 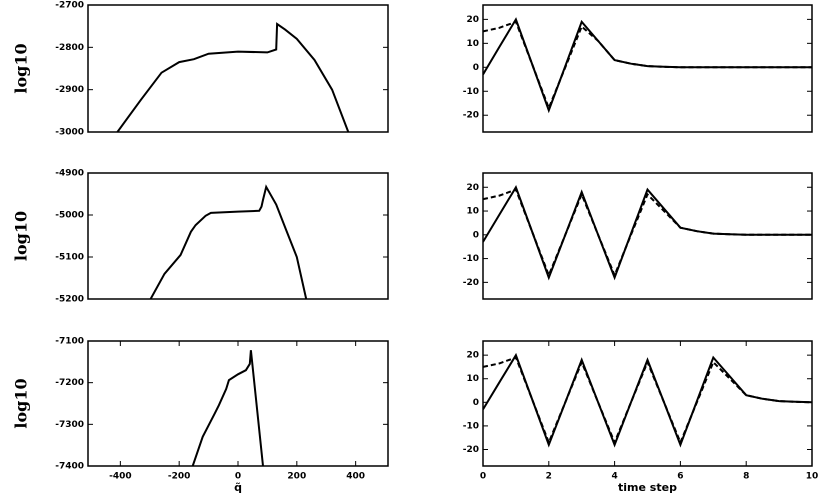 I want to click on y-tick-label: -7200, so click(x=69, y=383).